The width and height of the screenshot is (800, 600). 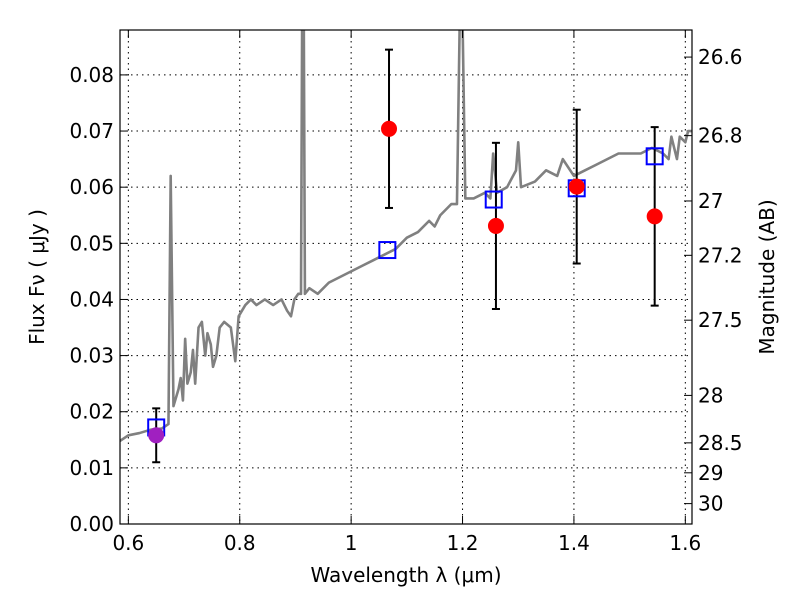 I want to click on y-tick-label: 0.00, so click(x=91, y=524).